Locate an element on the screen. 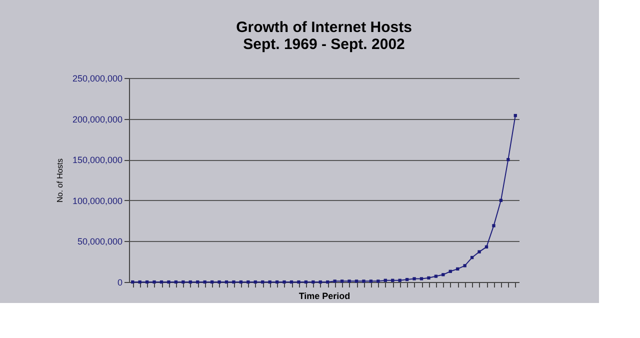  y-tick-label: 150,000,000 is located at coordinates (97, 160).